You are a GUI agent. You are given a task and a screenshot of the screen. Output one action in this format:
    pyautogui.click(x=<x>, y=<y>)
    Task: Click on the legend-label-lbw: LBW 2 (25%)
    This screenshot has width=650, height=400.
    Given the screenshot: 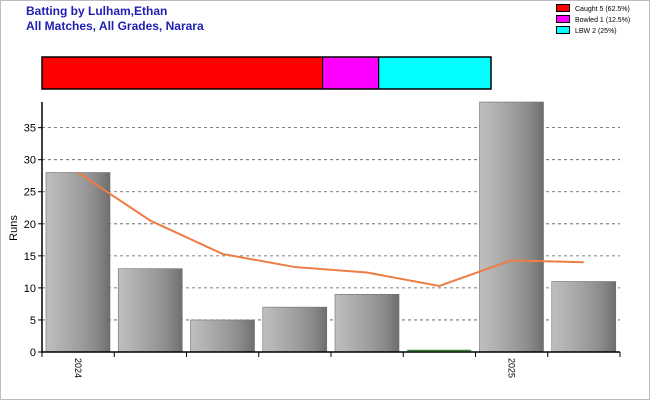 What is the action you would take?
    pyautogui.click(x=596, y=31)
    